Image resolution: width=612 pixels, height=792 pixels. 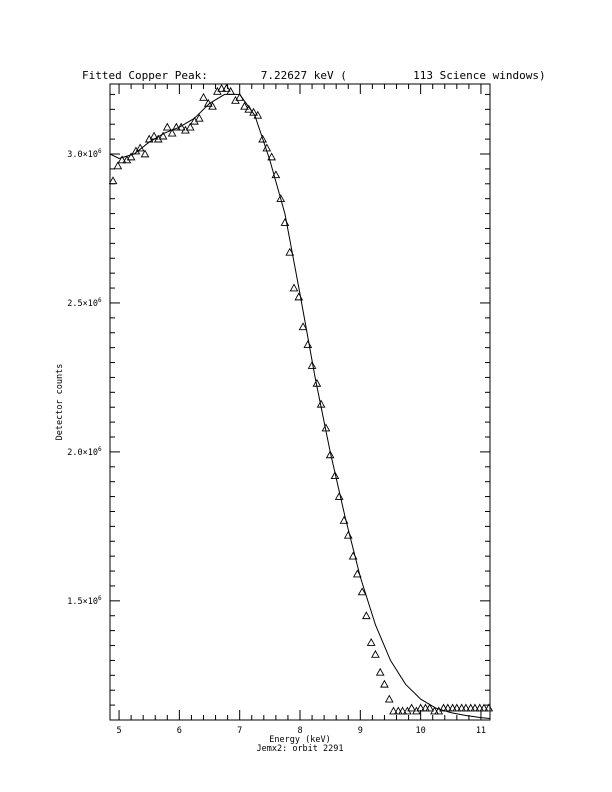 I want to click on x-tick-label: 10, so click(x=421, y=731).